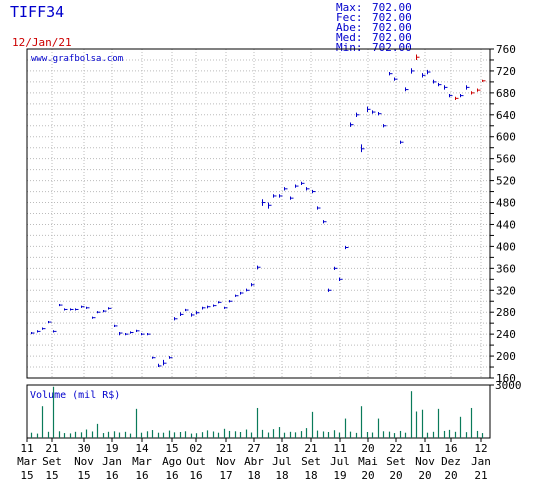  I want to click on x-tick-month: Mai, so click(368, 461).